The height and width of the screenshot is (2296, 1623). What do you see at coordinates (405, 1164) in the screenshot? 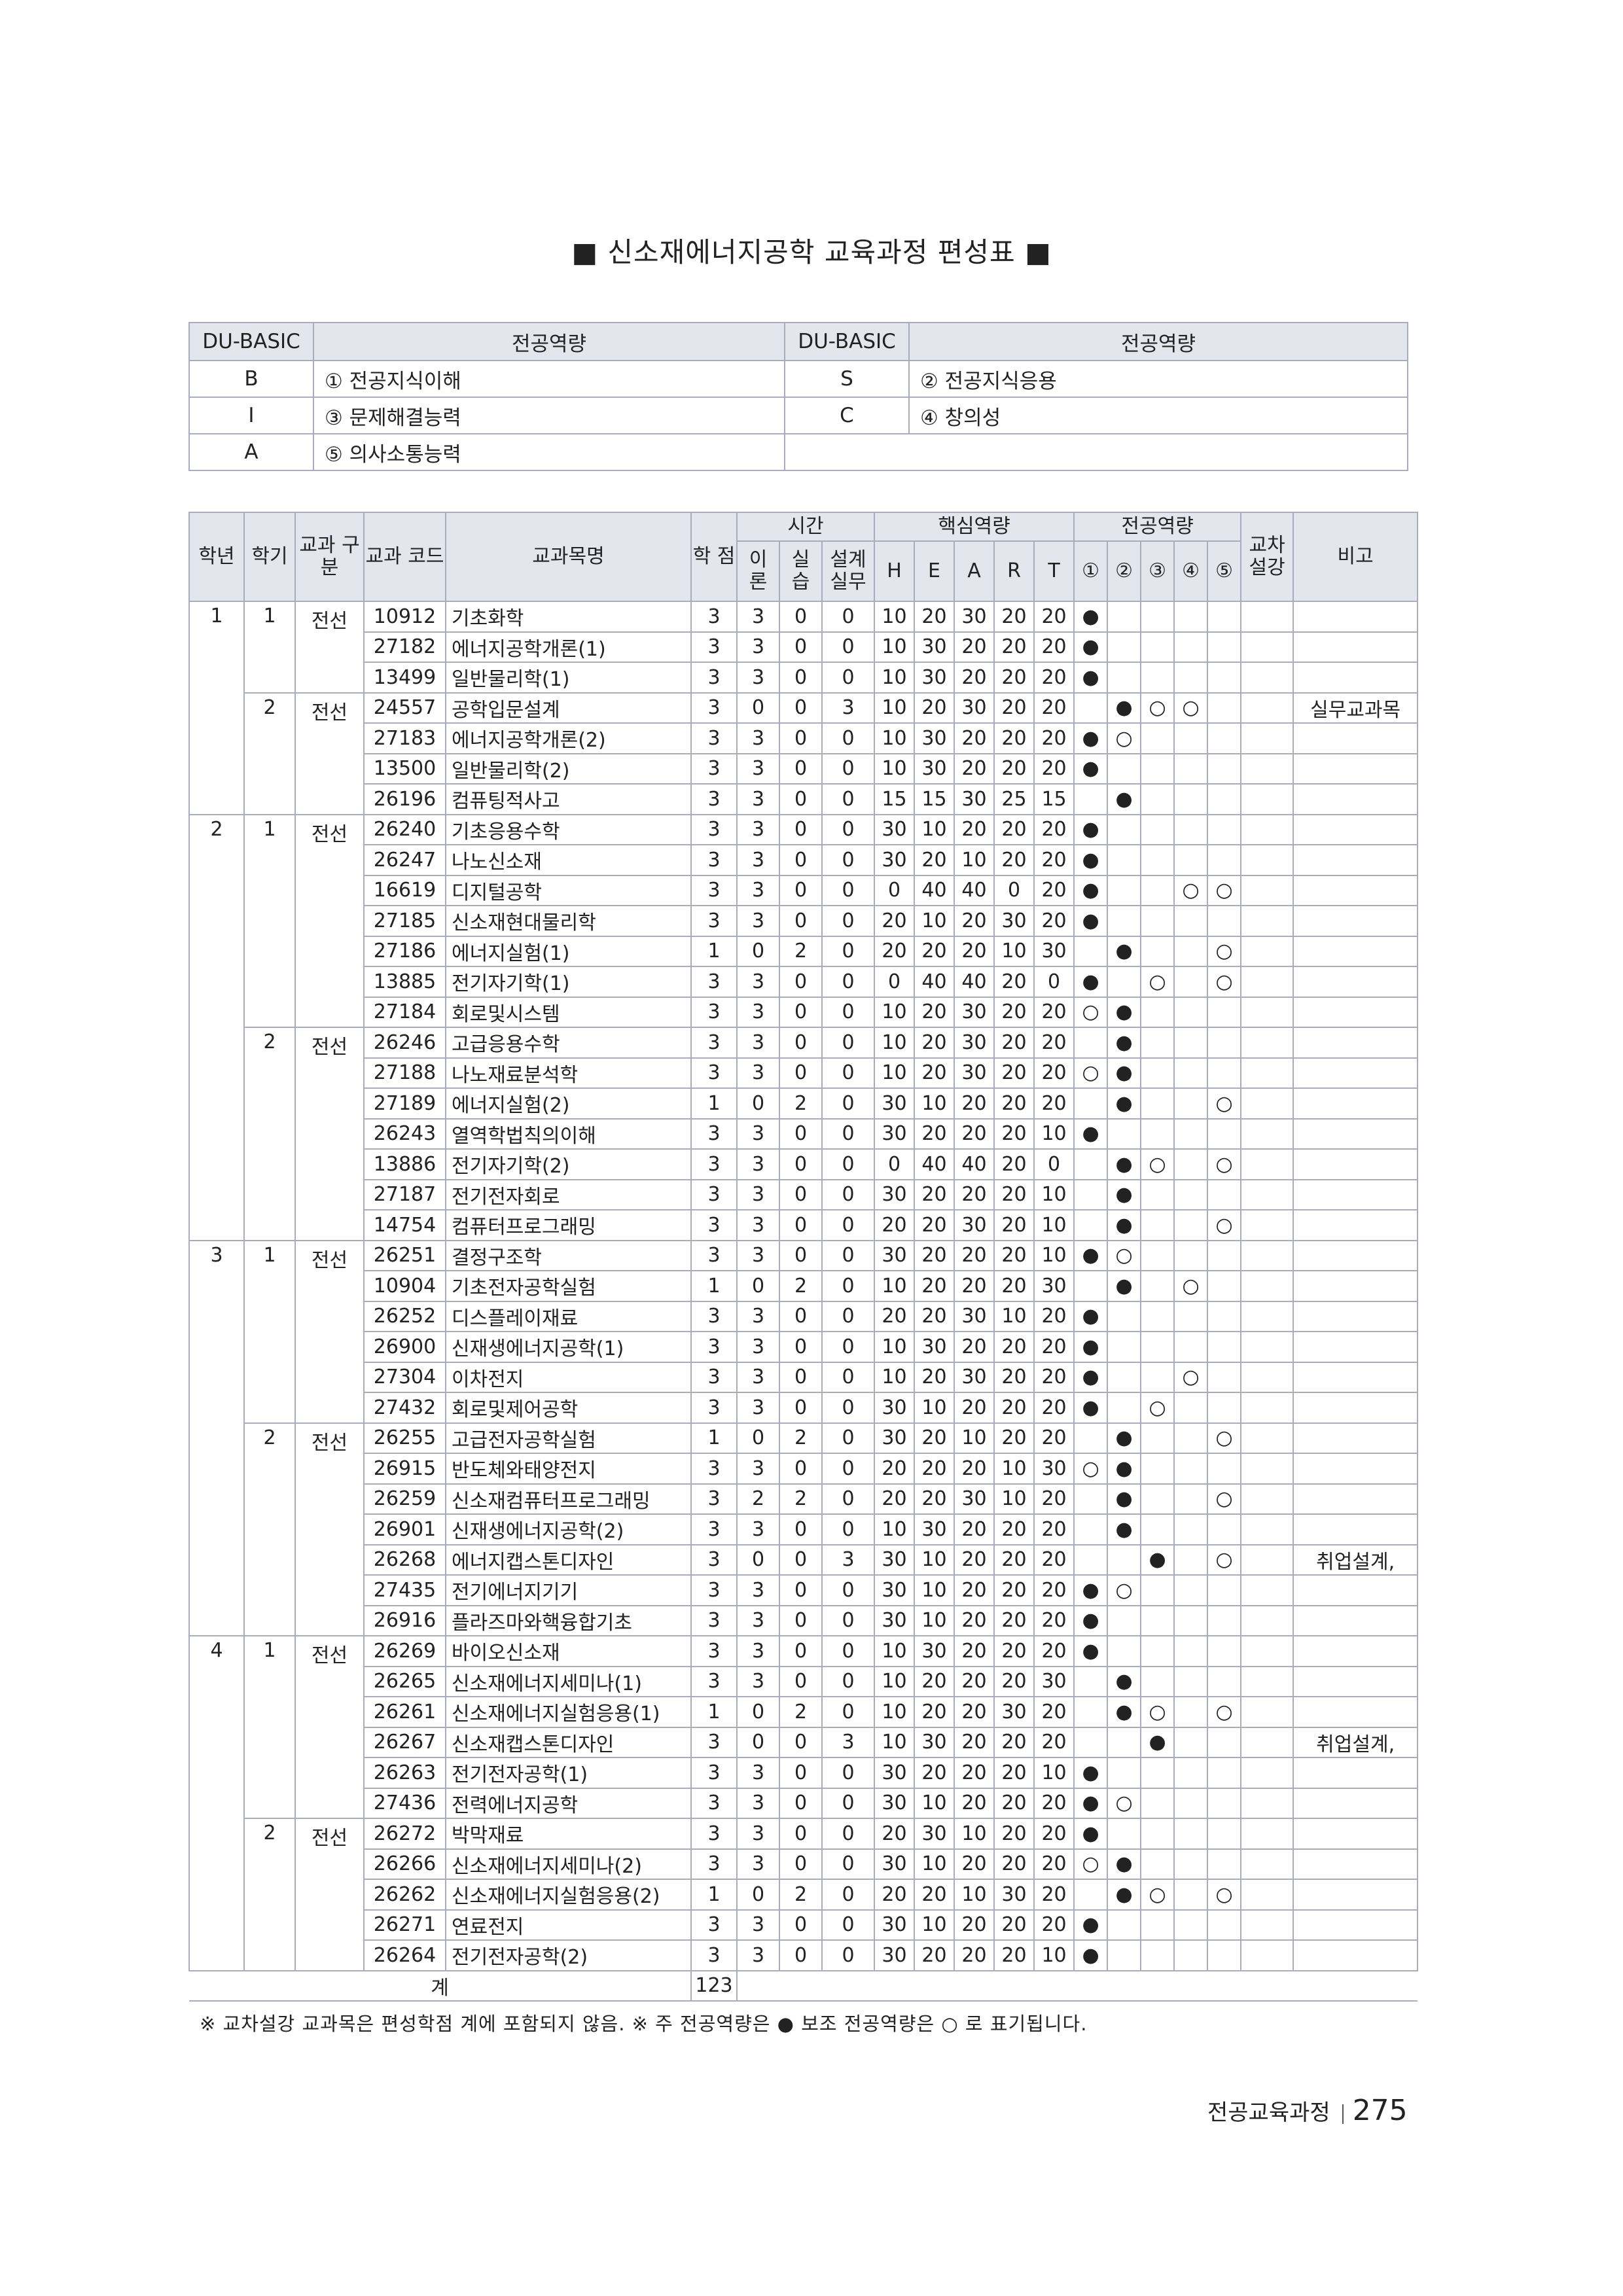
I see `course-code: 13886` at bounding box center [405, 1164].